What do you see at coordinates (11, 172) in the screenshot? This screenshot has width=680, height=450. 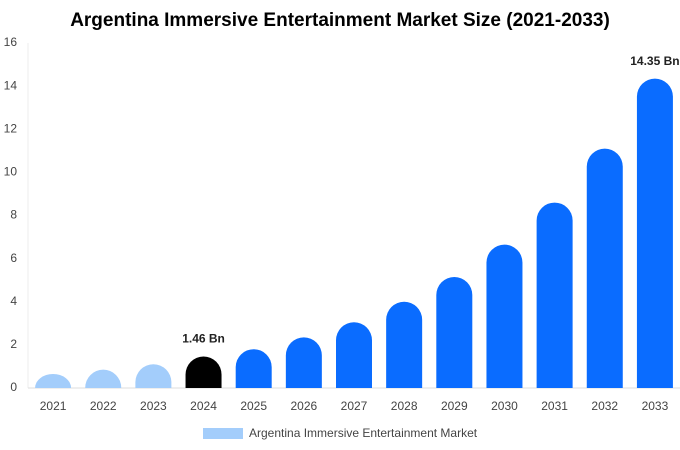 I see `y-tick-label: 10` at bounding box center [11, 172].